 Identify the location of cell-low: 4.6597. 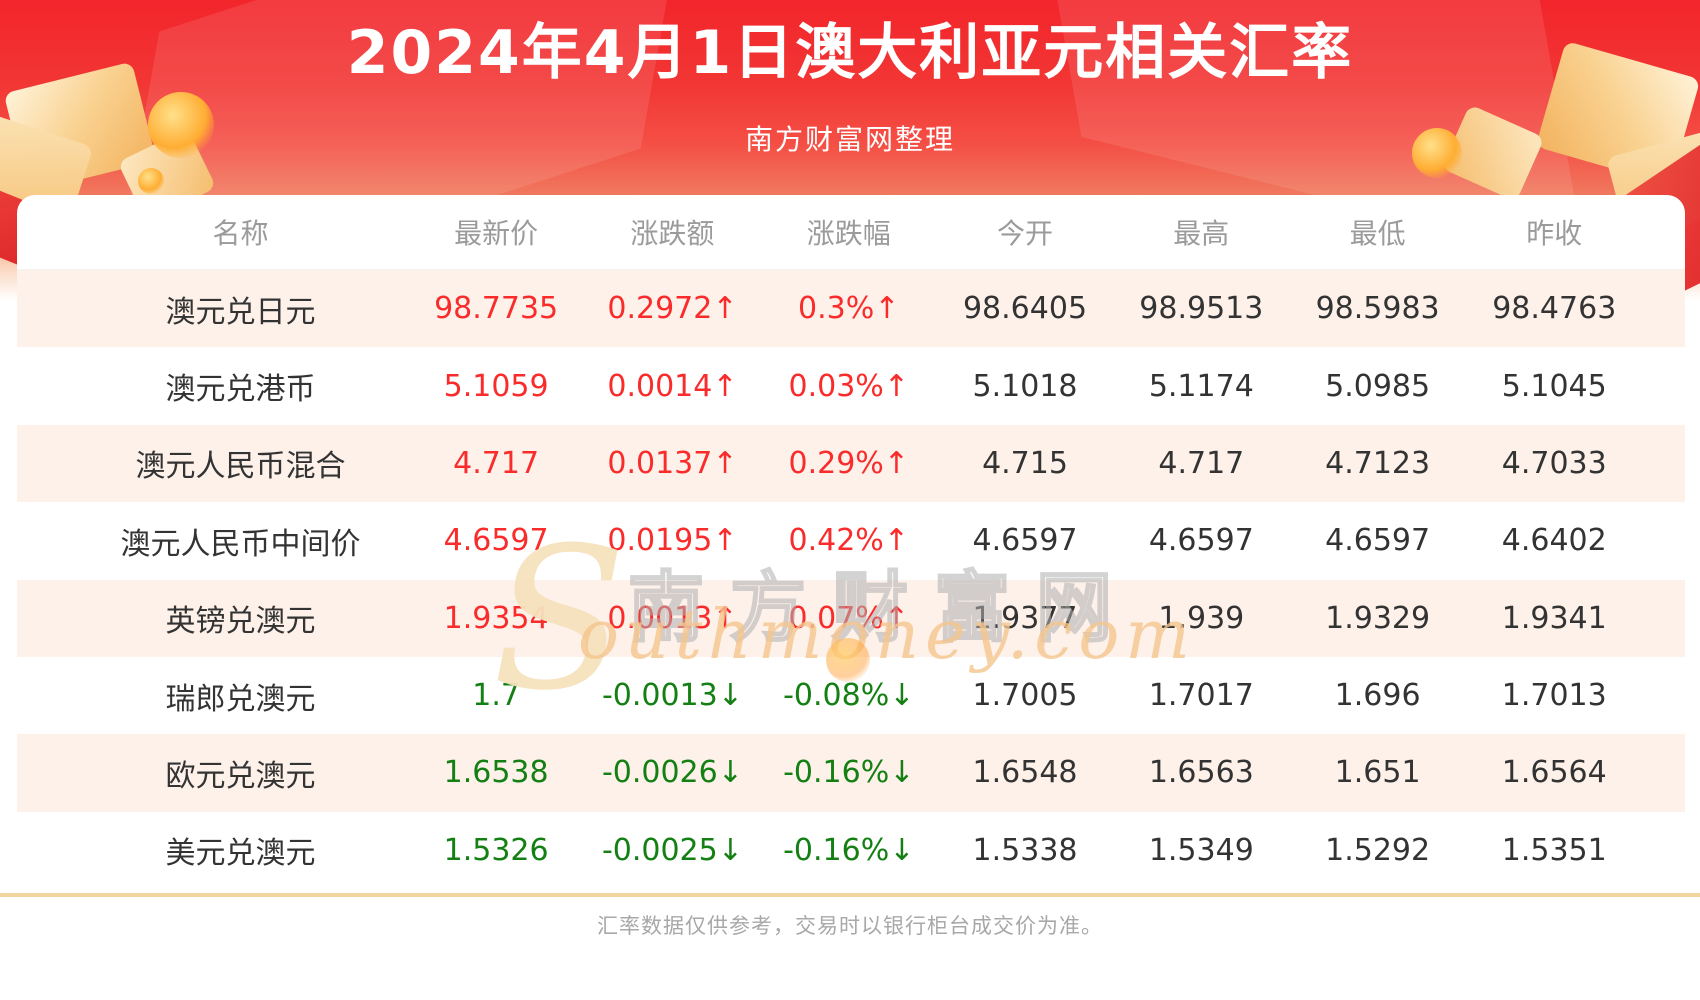
(1378, 541).